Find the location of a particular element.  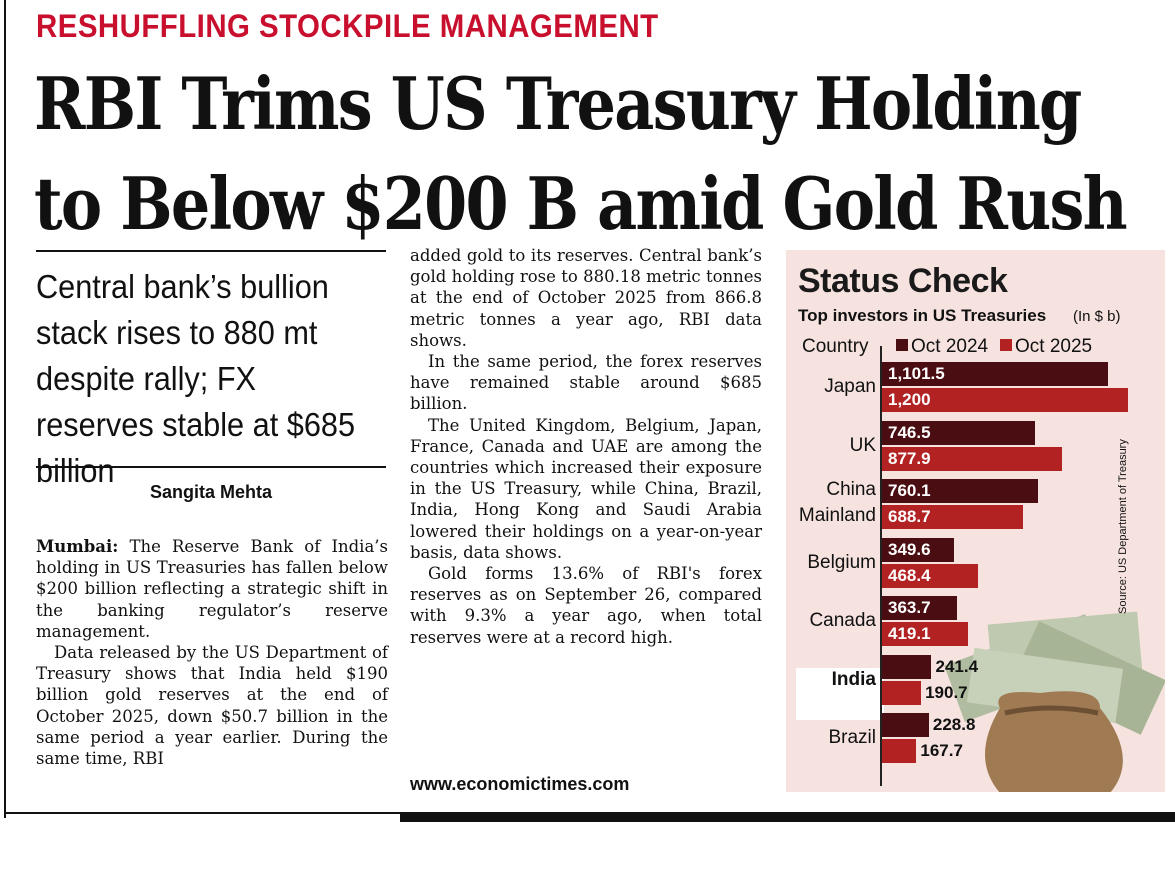

category-label: China Mainland is located at coordinates (837, 502).